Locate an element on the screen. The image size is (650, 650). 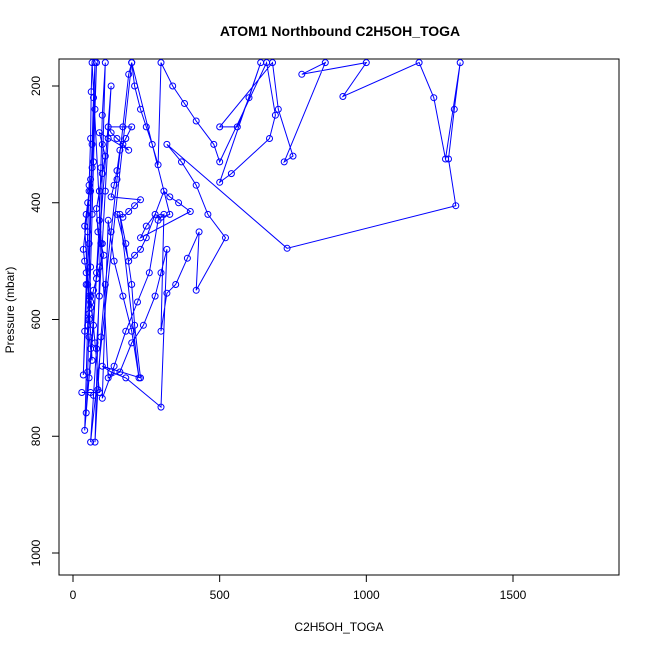
chart-title: ATOM1 Northbound C2H5OH_TOGA is located at coordinates (340, 31).